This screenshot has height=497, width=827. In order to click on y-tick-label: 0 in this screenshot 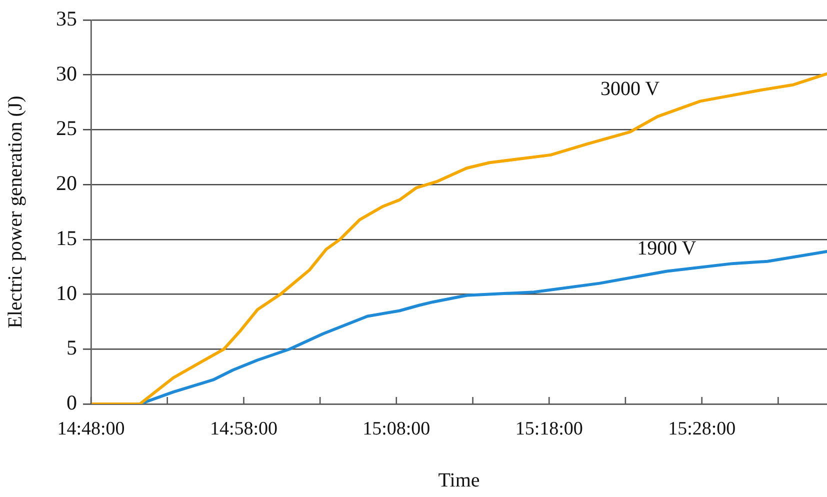, I will do `click(71, 402)`.